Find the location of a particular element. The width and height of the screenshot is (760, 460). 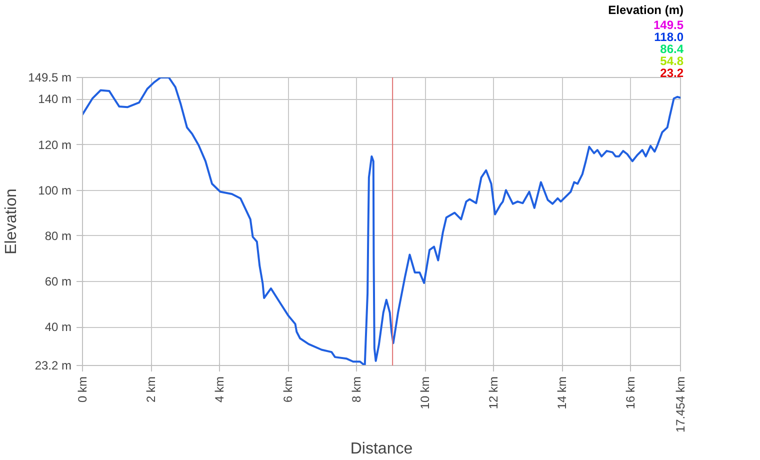

text: 86.4 is located at coordinates (672, 49).